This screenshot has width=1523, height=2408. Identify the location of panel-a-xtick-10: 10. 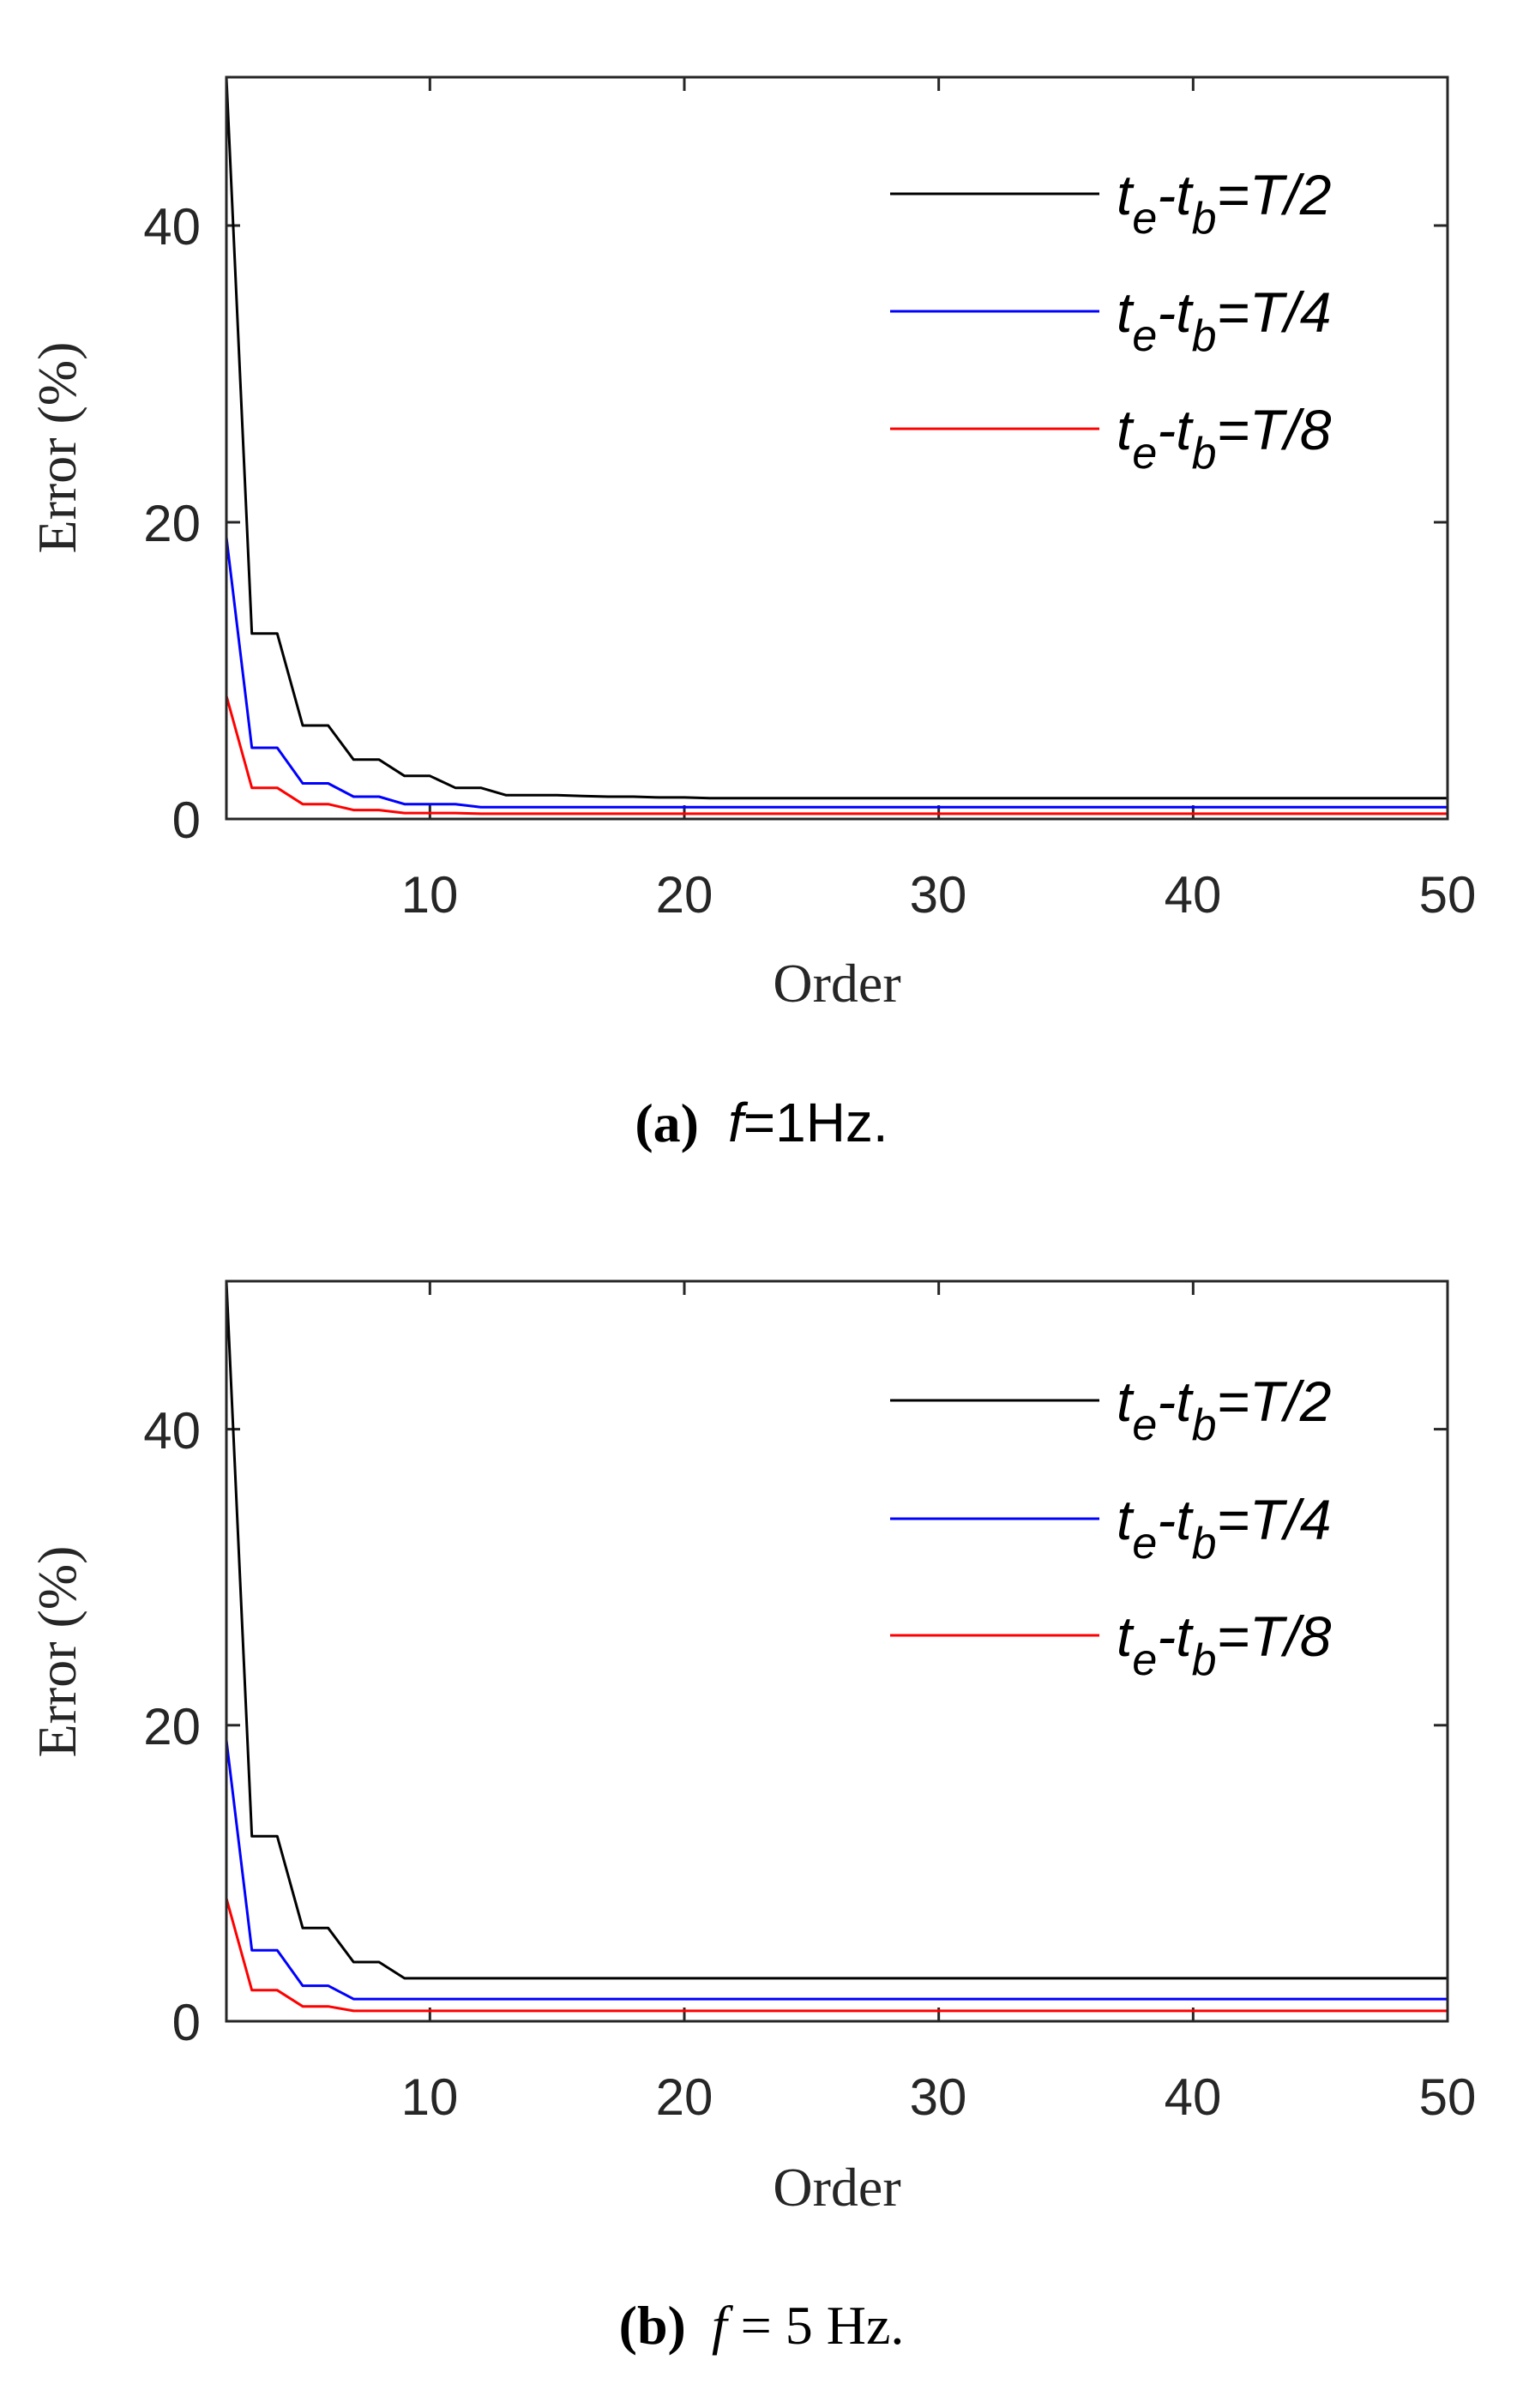
(430, 895).